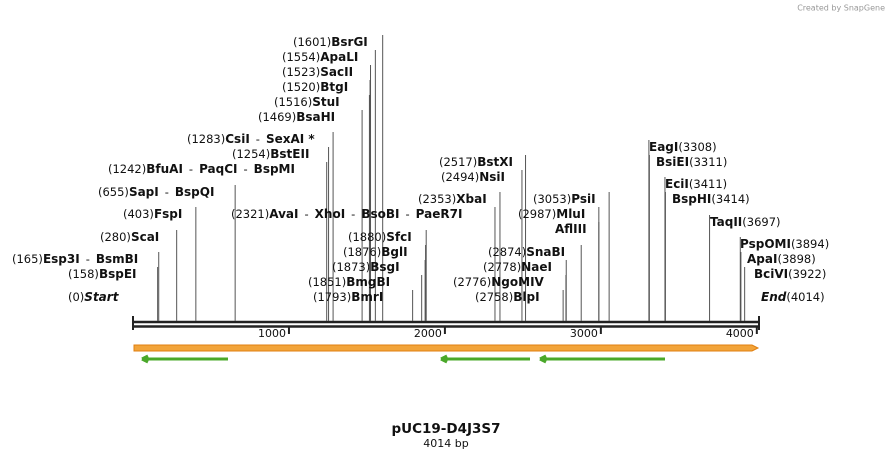  Describe the element at coordinates (677, 184) in the screenshot. I see `enzyme-name: EciI` at that location.